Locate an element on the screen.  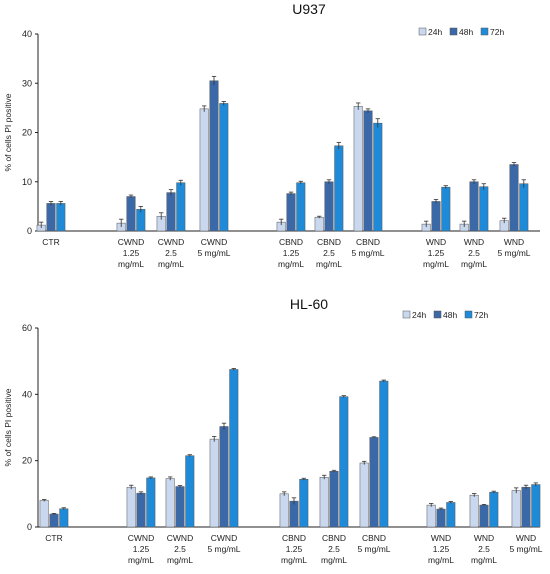
legend-label: 48h is located at coordinates (450, 315).